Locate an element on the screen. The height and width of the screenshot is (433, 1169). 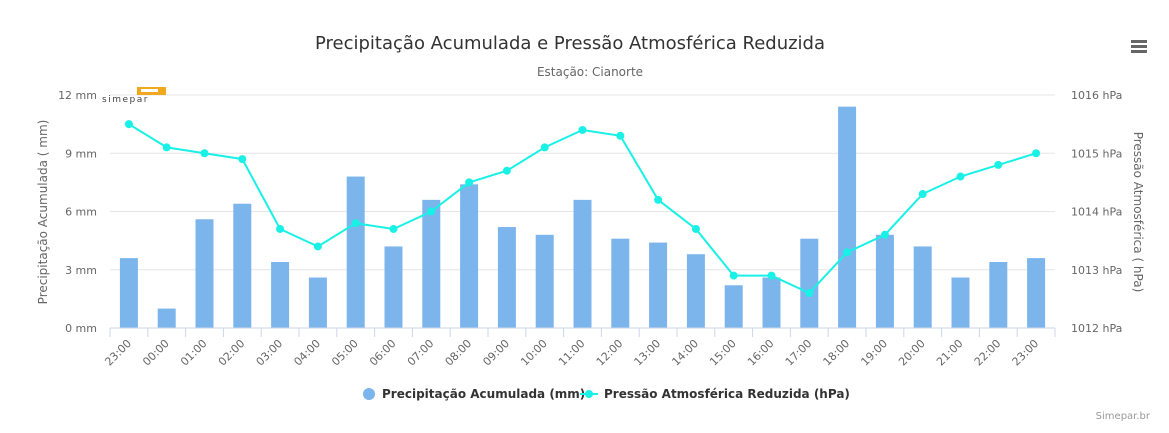
logo: simepar is located at coordinates (134, 96).